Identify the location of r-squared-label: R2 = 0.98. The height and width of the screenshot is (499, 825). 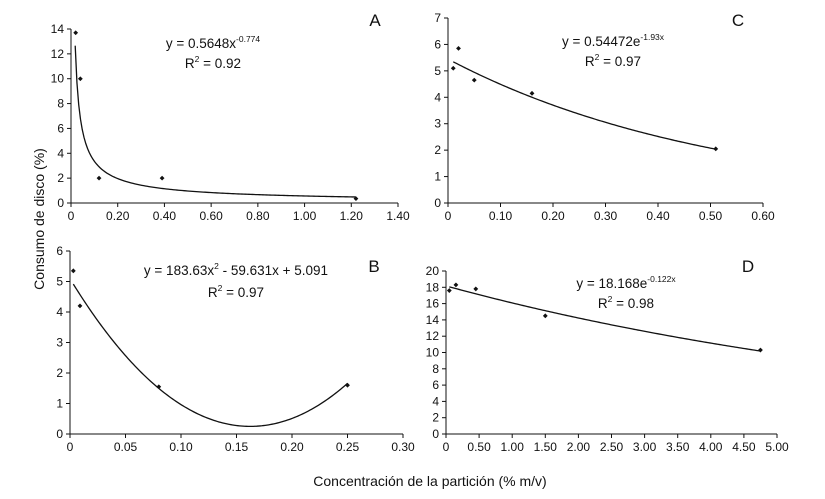
(626, 302).